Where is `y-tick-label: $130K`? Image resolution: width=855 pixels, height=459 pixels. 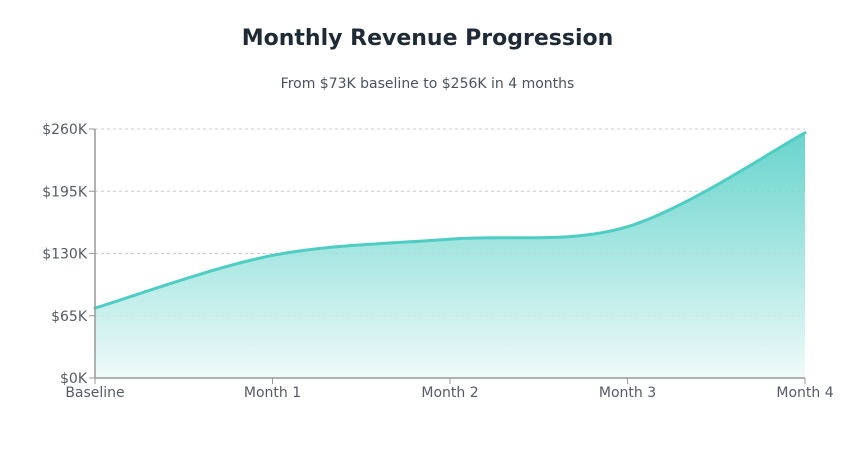 y-tick-label: $130K is located at coordinates (65, 255).